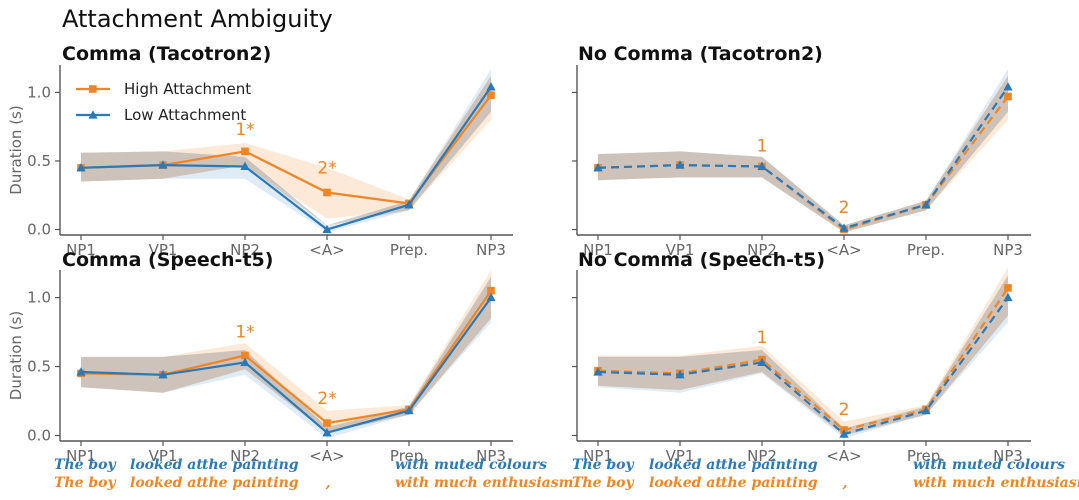 This screenshot has height=500, width=1079. Describe the element at coordinates (39, 367) in the screenshot. I see `y-tick-label: 0.5` at that location.